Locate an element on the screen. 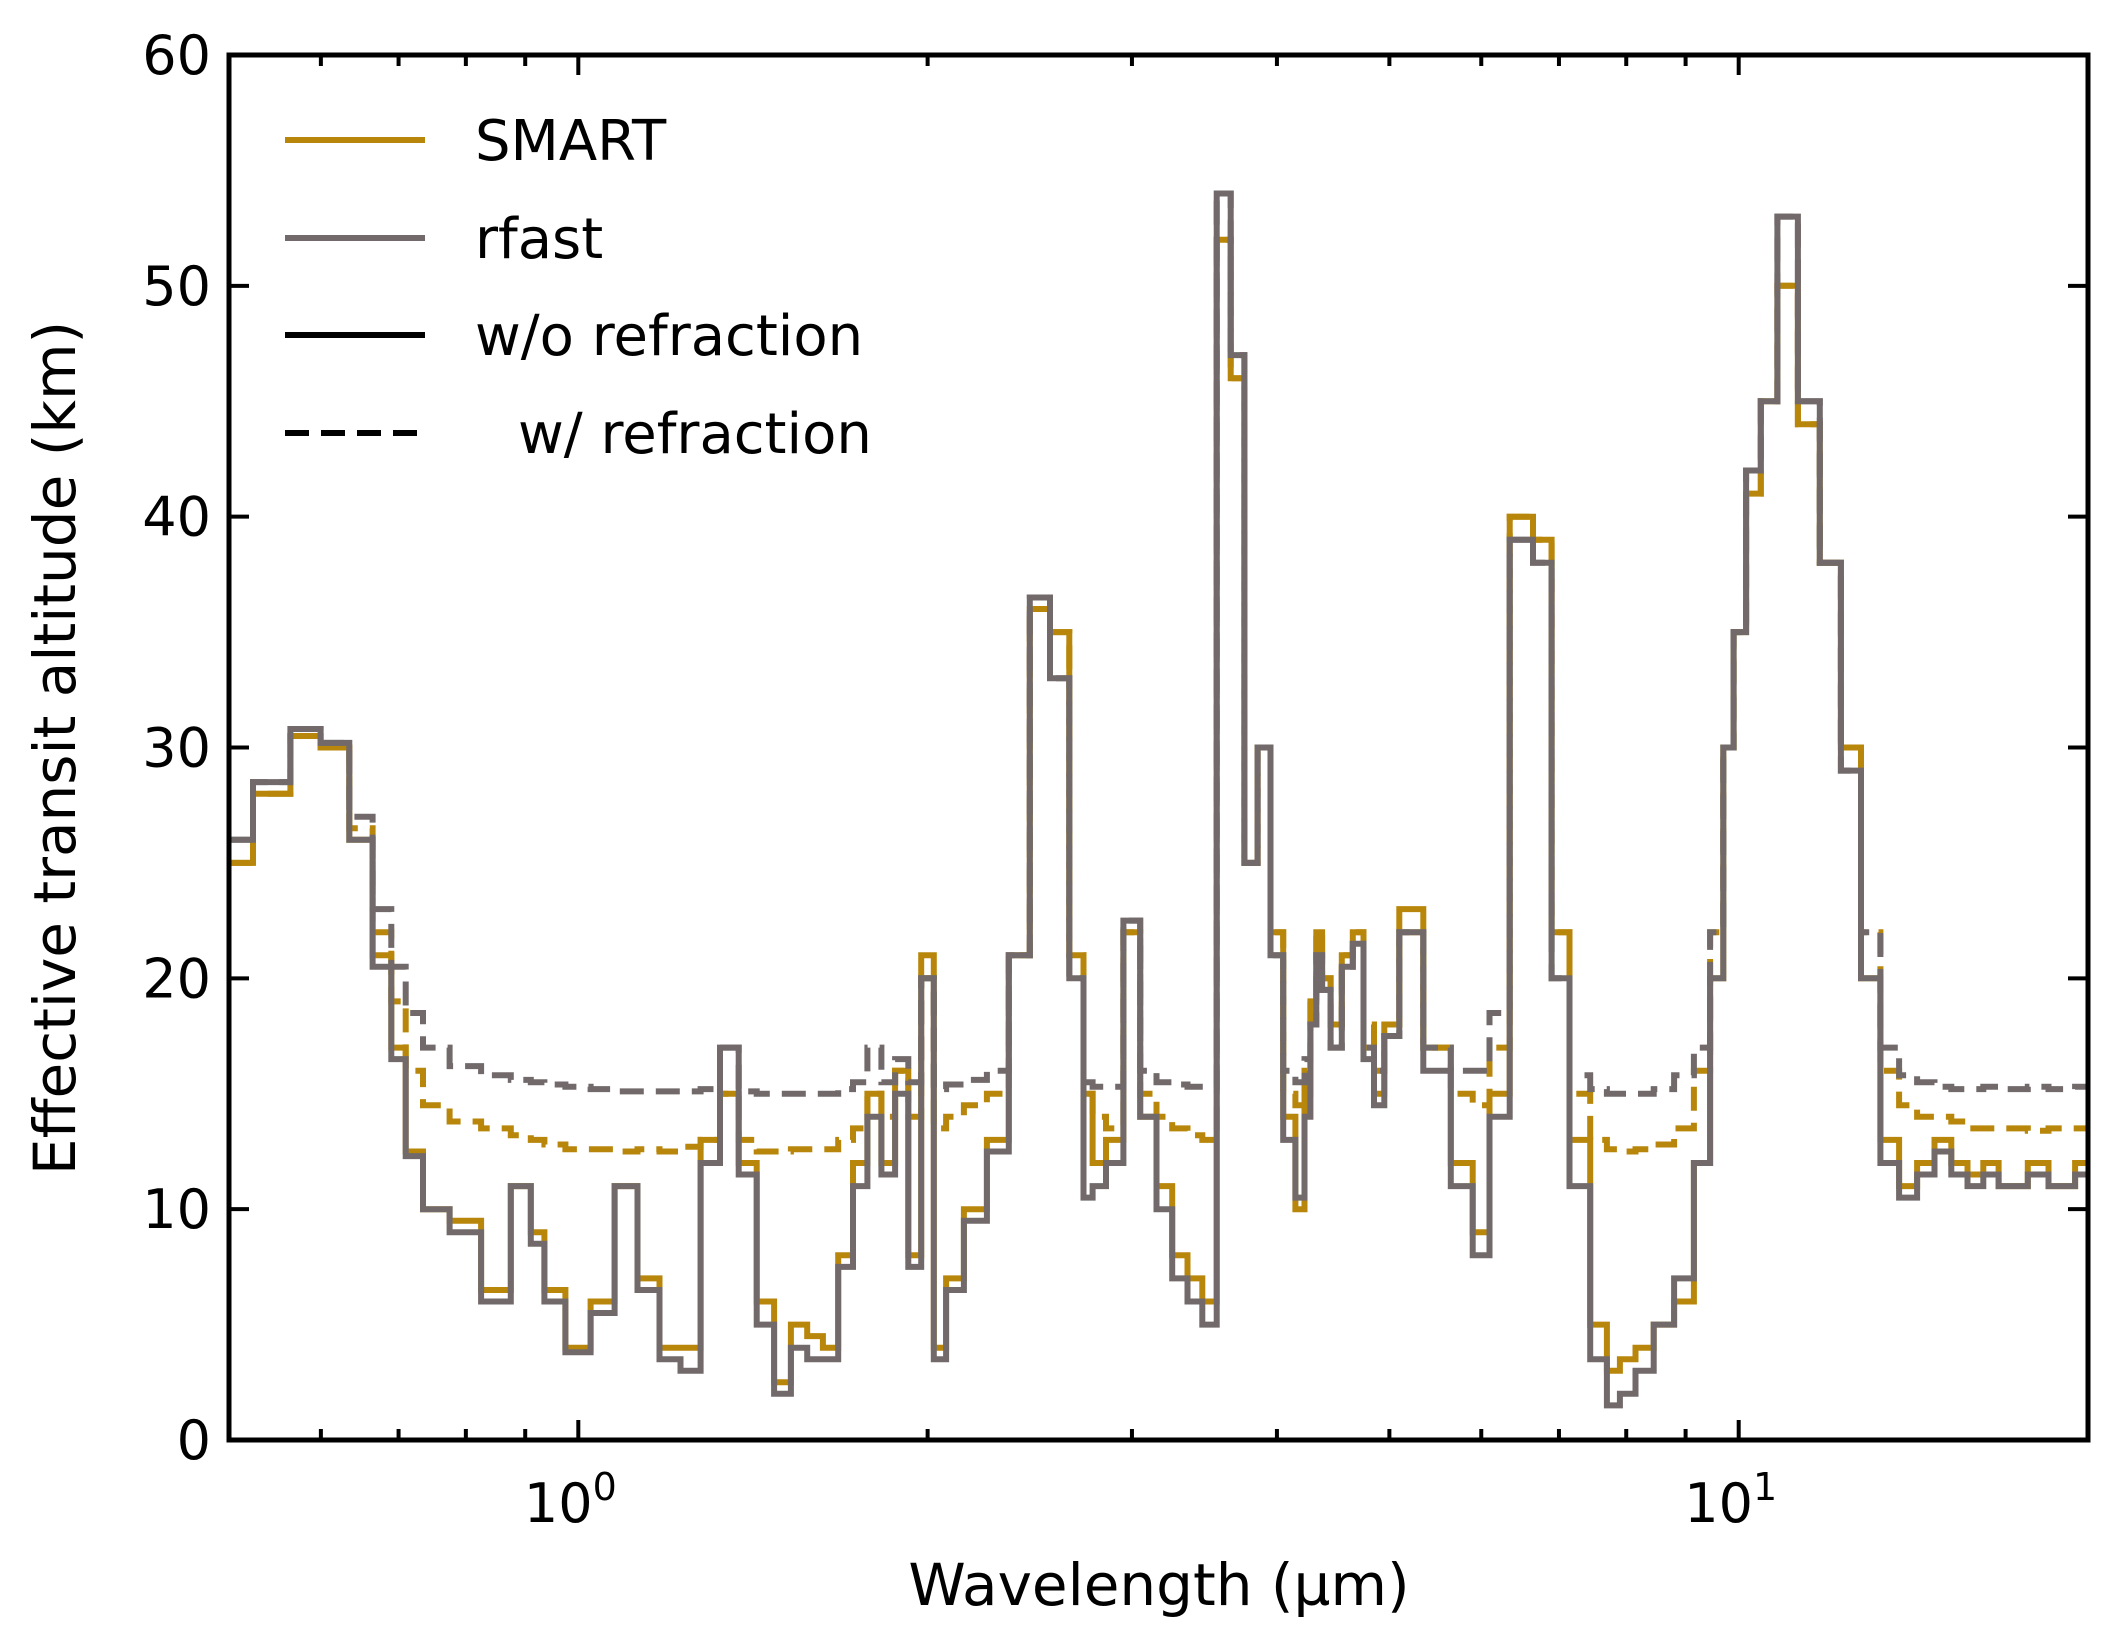 The width and height of the screenshot is (2118, 1649). x-tick-label: 10⁰ is located at coordinates (570, 1500).